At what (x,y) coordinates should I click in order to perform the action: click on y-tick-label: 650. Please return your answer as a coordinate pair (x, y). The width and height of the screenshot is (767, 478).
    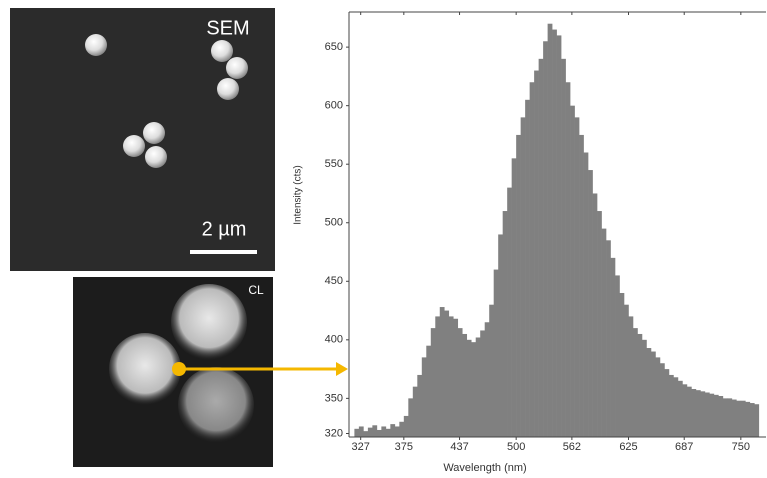
    Looking at the image, I should click on (334, 47).